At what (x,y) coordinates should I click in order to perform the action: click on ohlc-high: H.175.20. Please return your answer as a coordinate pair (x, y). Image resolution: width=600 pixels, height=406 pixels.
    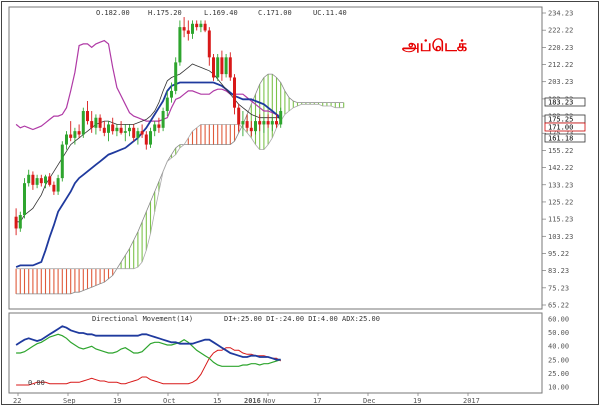
    Looking at the image, I should click on (165, 13).